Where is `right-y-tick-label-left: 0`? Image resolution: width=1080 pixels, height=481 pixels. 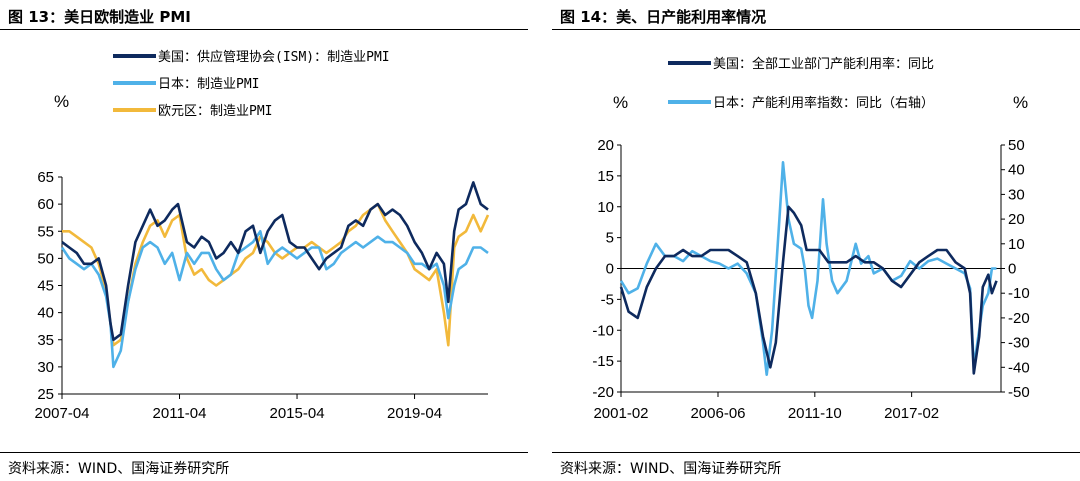
right-y-tick-label-left: 0 is located at coordinates (610, 269).